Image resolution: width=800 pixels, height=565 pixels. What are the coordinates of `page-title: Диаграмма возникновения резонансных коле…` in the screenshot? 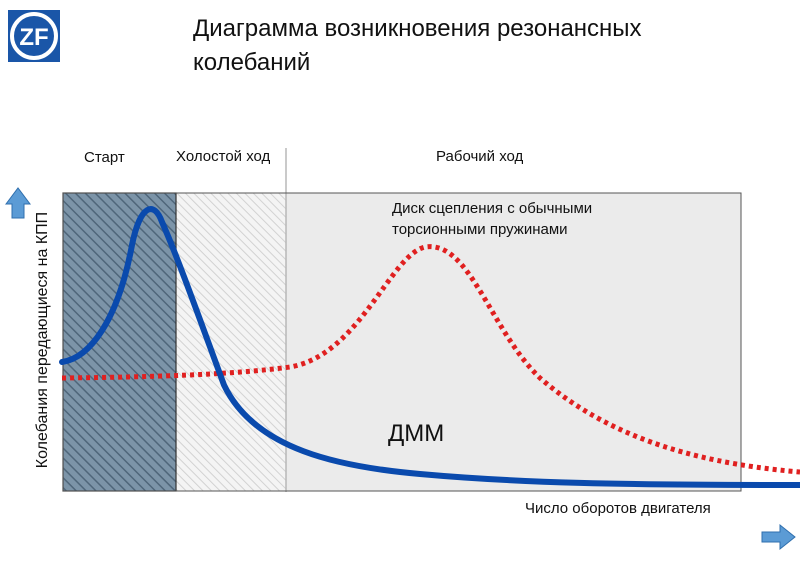 It's located at (417, 45).